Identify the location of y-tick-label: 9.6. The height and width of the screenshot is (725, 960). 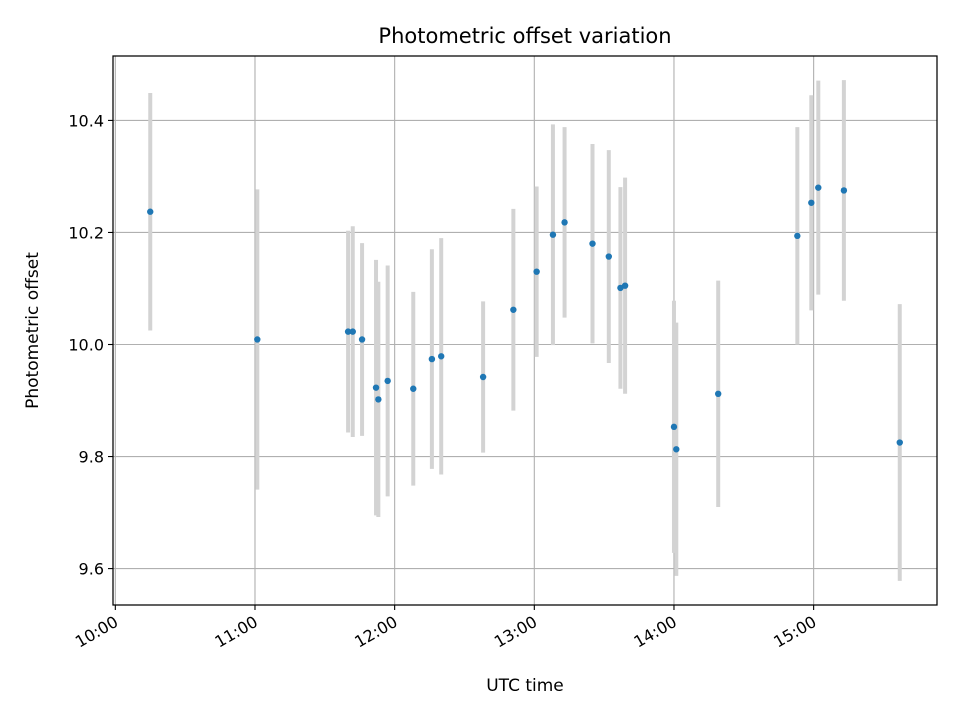
(91, 569).